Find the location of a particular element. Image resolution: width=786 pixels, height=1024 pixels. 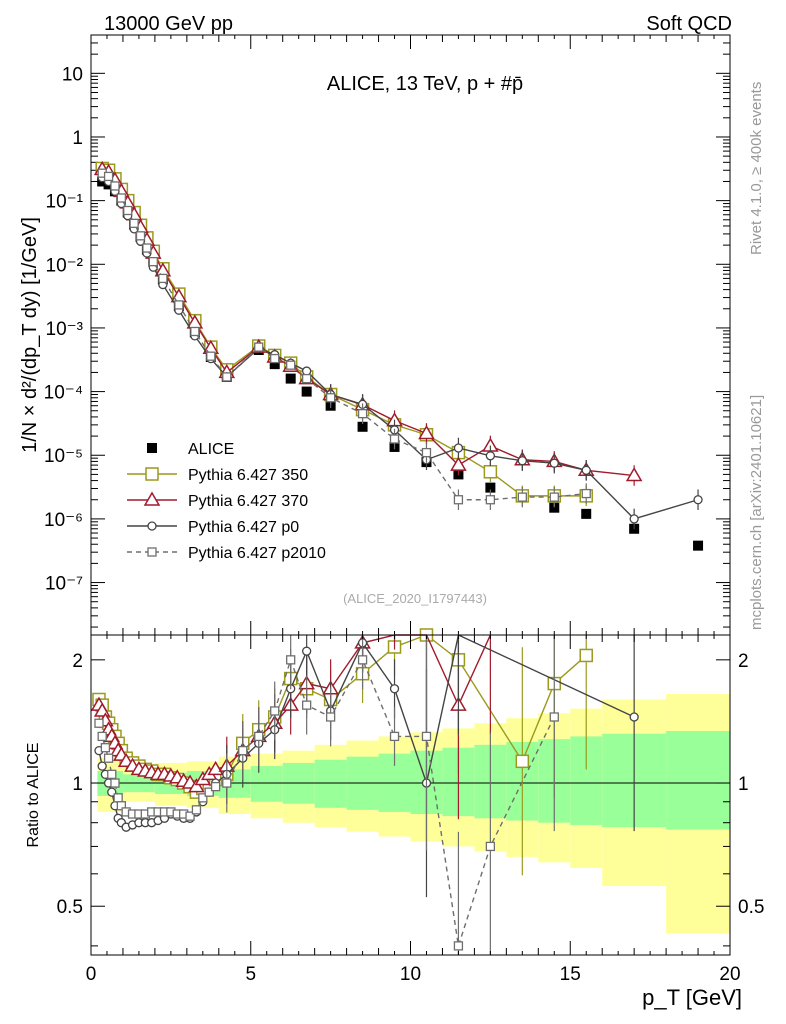

legend-entry: Pythia 6.427 p2010 is located at coordinates (257, 553).